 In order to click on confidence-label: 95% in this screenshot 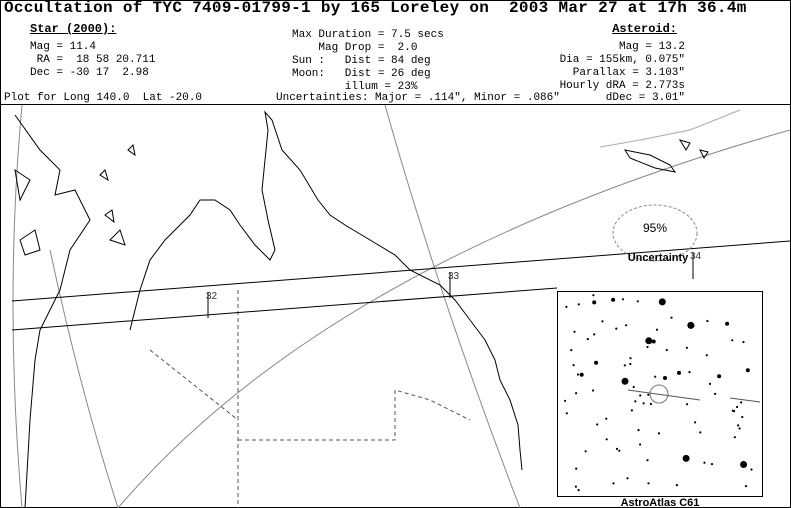, I will do `click(655, 228)`.